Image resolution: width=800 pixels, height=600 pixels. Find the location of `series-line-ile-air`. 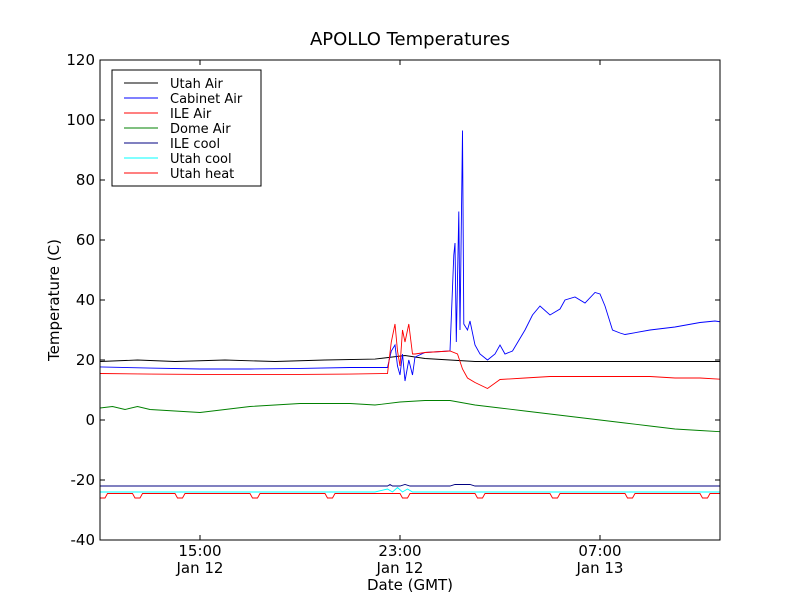

series-line-ile-air is located at coordinates (410, 356).